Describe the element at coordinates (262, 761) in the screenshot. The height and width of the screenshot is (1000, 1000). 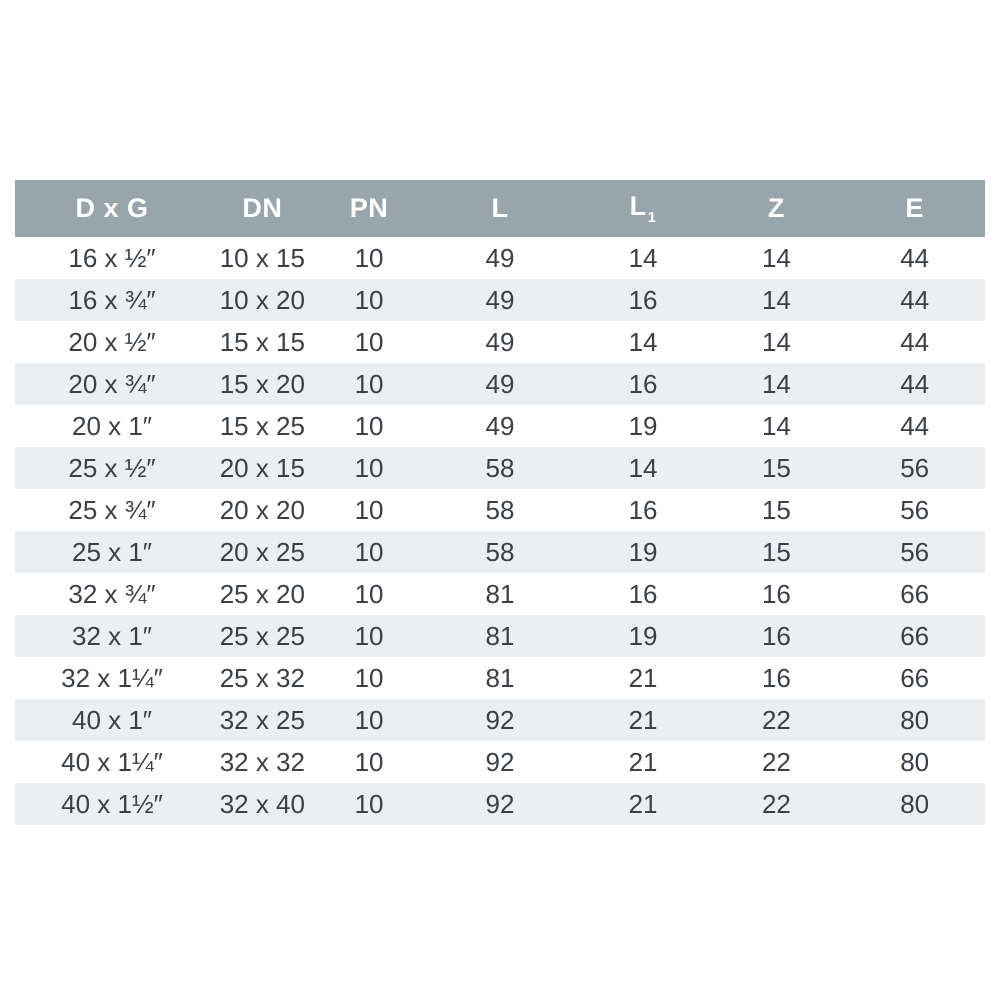
I see `table-cell-dn: 32 x 32` at that location.